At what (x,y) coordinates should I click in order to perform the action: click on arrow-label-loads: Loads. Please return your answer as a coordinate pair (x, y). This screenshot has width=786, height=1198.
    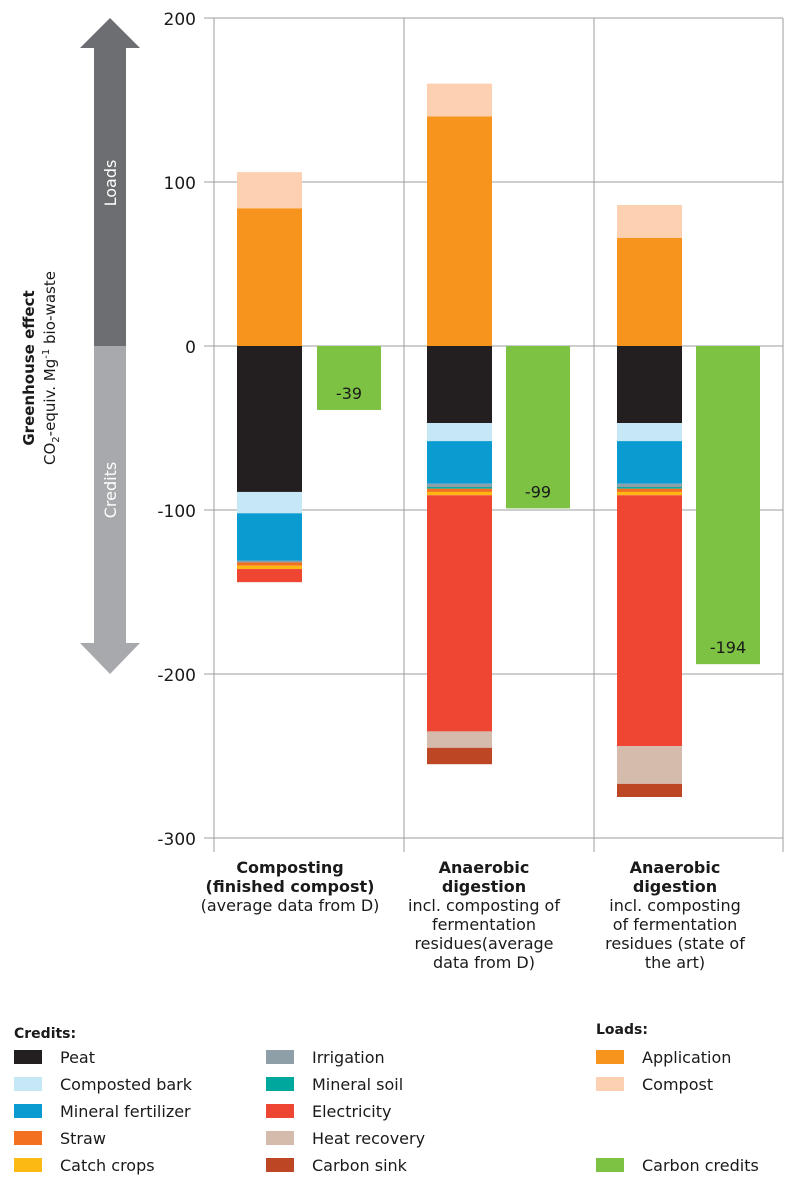
    Looking at the image, I should click on (110, 183).